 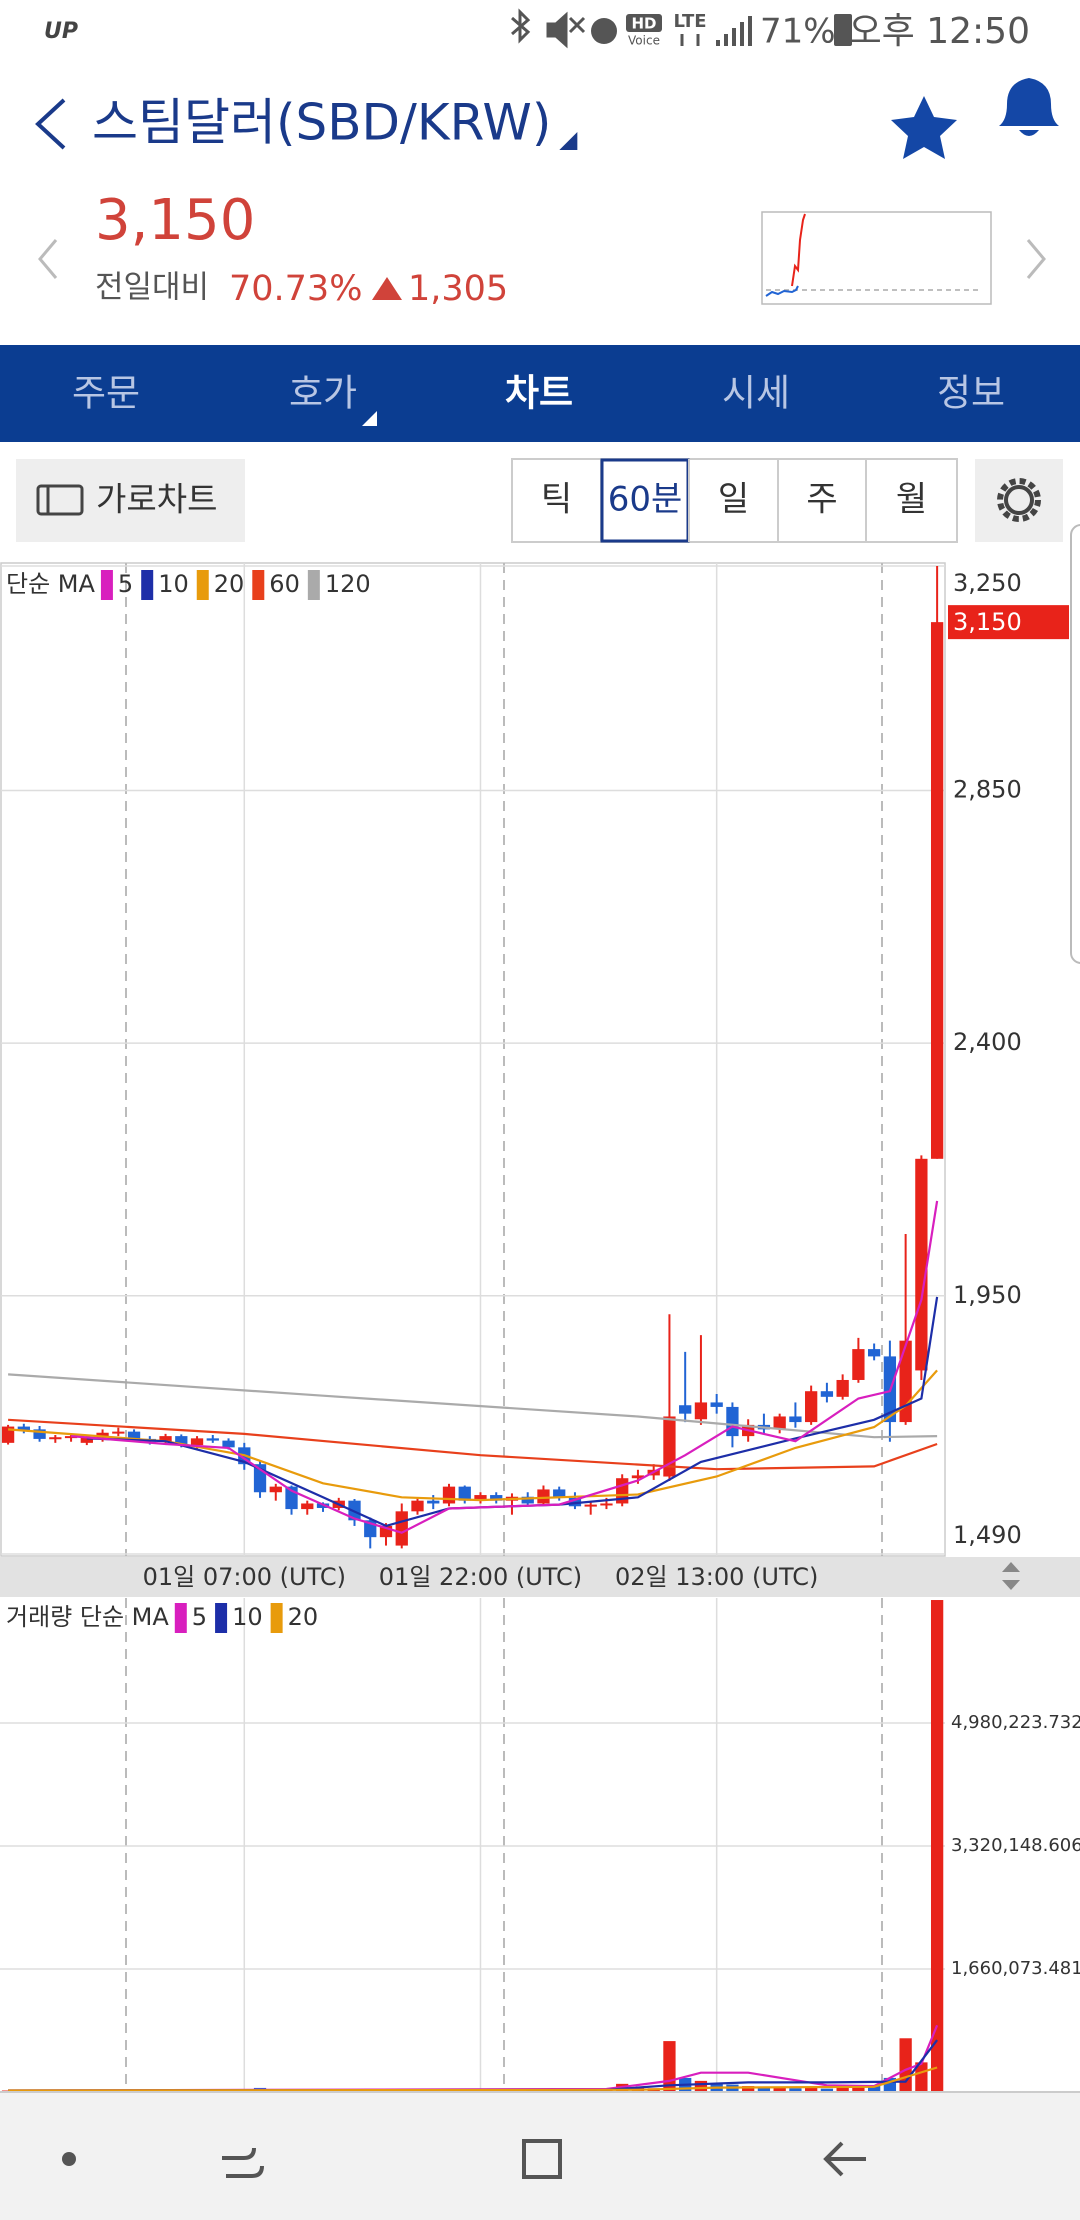 I want to click on y-tick-label: 4,980,223.732, so click(x=1015, y=1722).